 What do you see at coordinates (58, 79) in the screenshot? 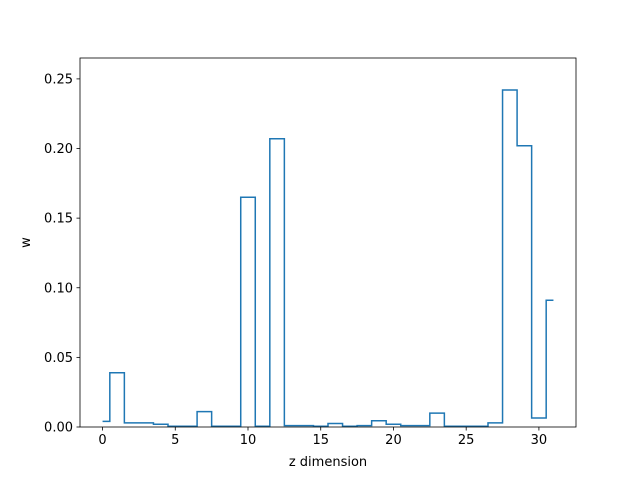
I see `y-tick-label: 0.25` at bounding box center [58, 79].